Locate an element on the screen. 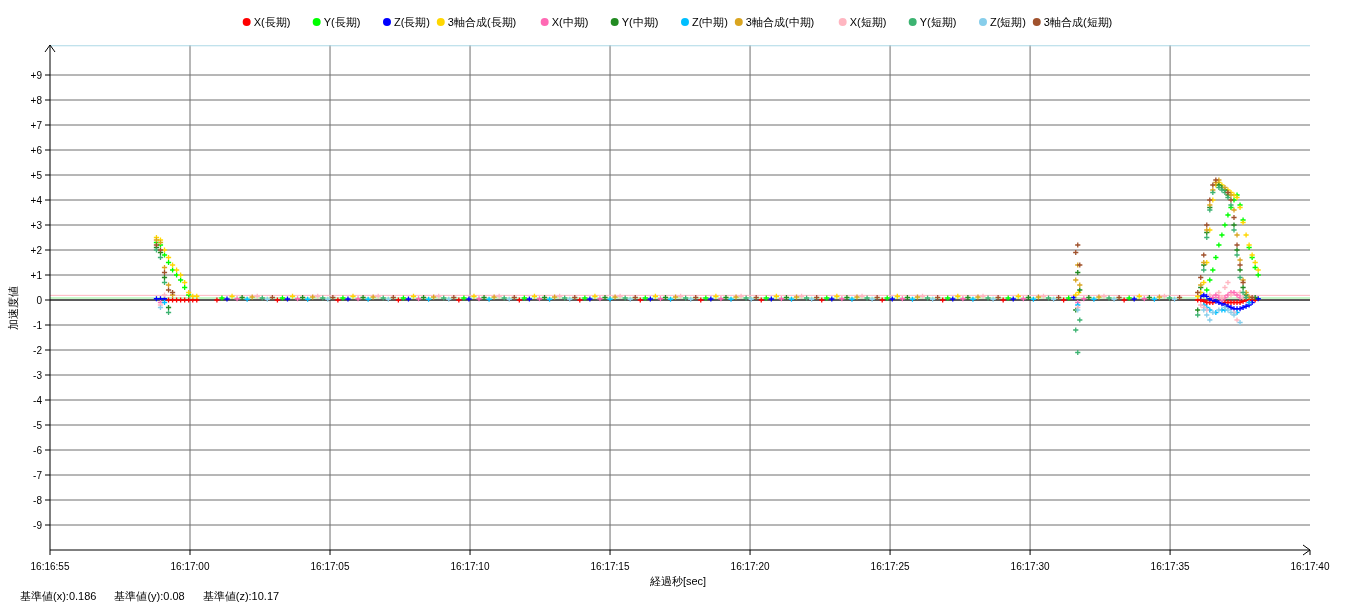  y-tick-label: +8 is located at coordinates (36, 100).